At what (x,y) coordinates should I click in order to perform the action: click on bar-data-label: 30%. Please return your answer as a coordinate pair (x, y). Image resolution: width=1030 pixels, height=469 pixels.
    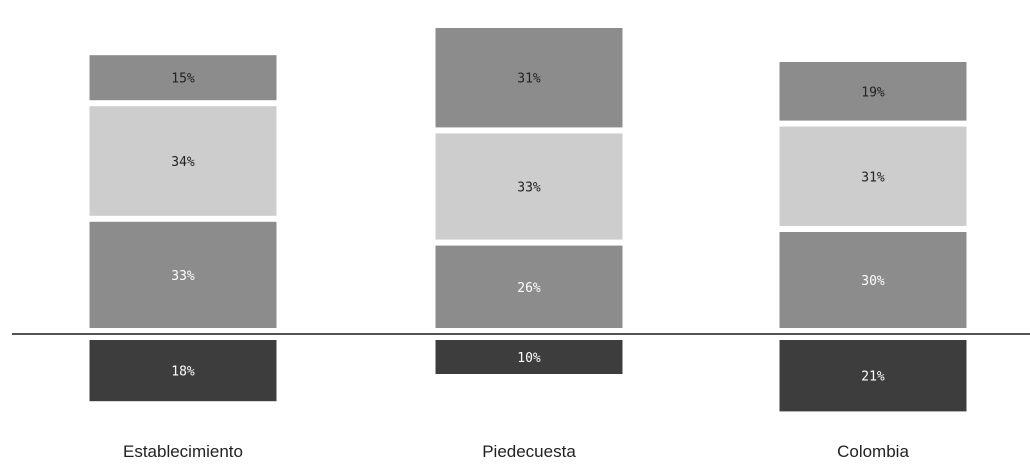
    Looking at the image, I should click on (873, 281).